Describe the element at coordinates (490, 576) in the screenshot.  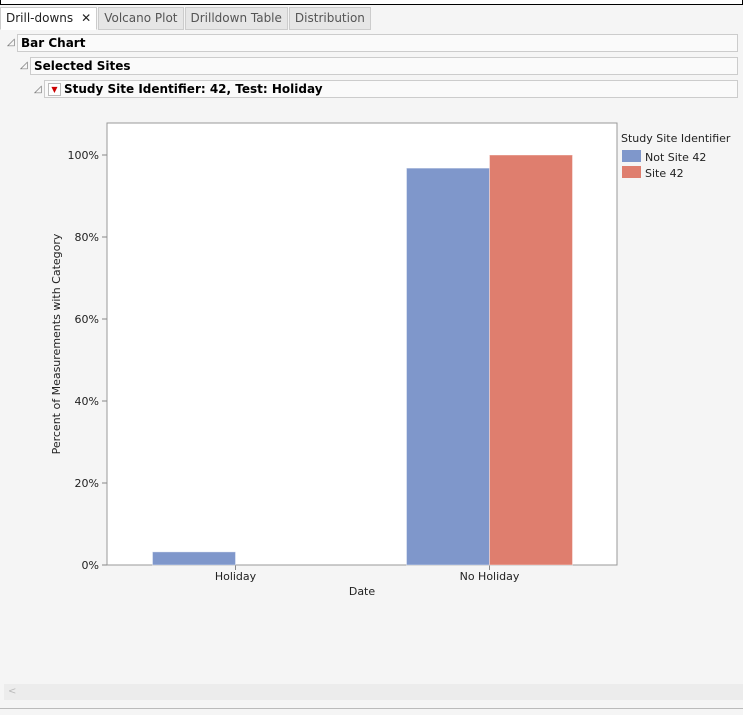
I see `x-tick-label: No Holiday` at that location.